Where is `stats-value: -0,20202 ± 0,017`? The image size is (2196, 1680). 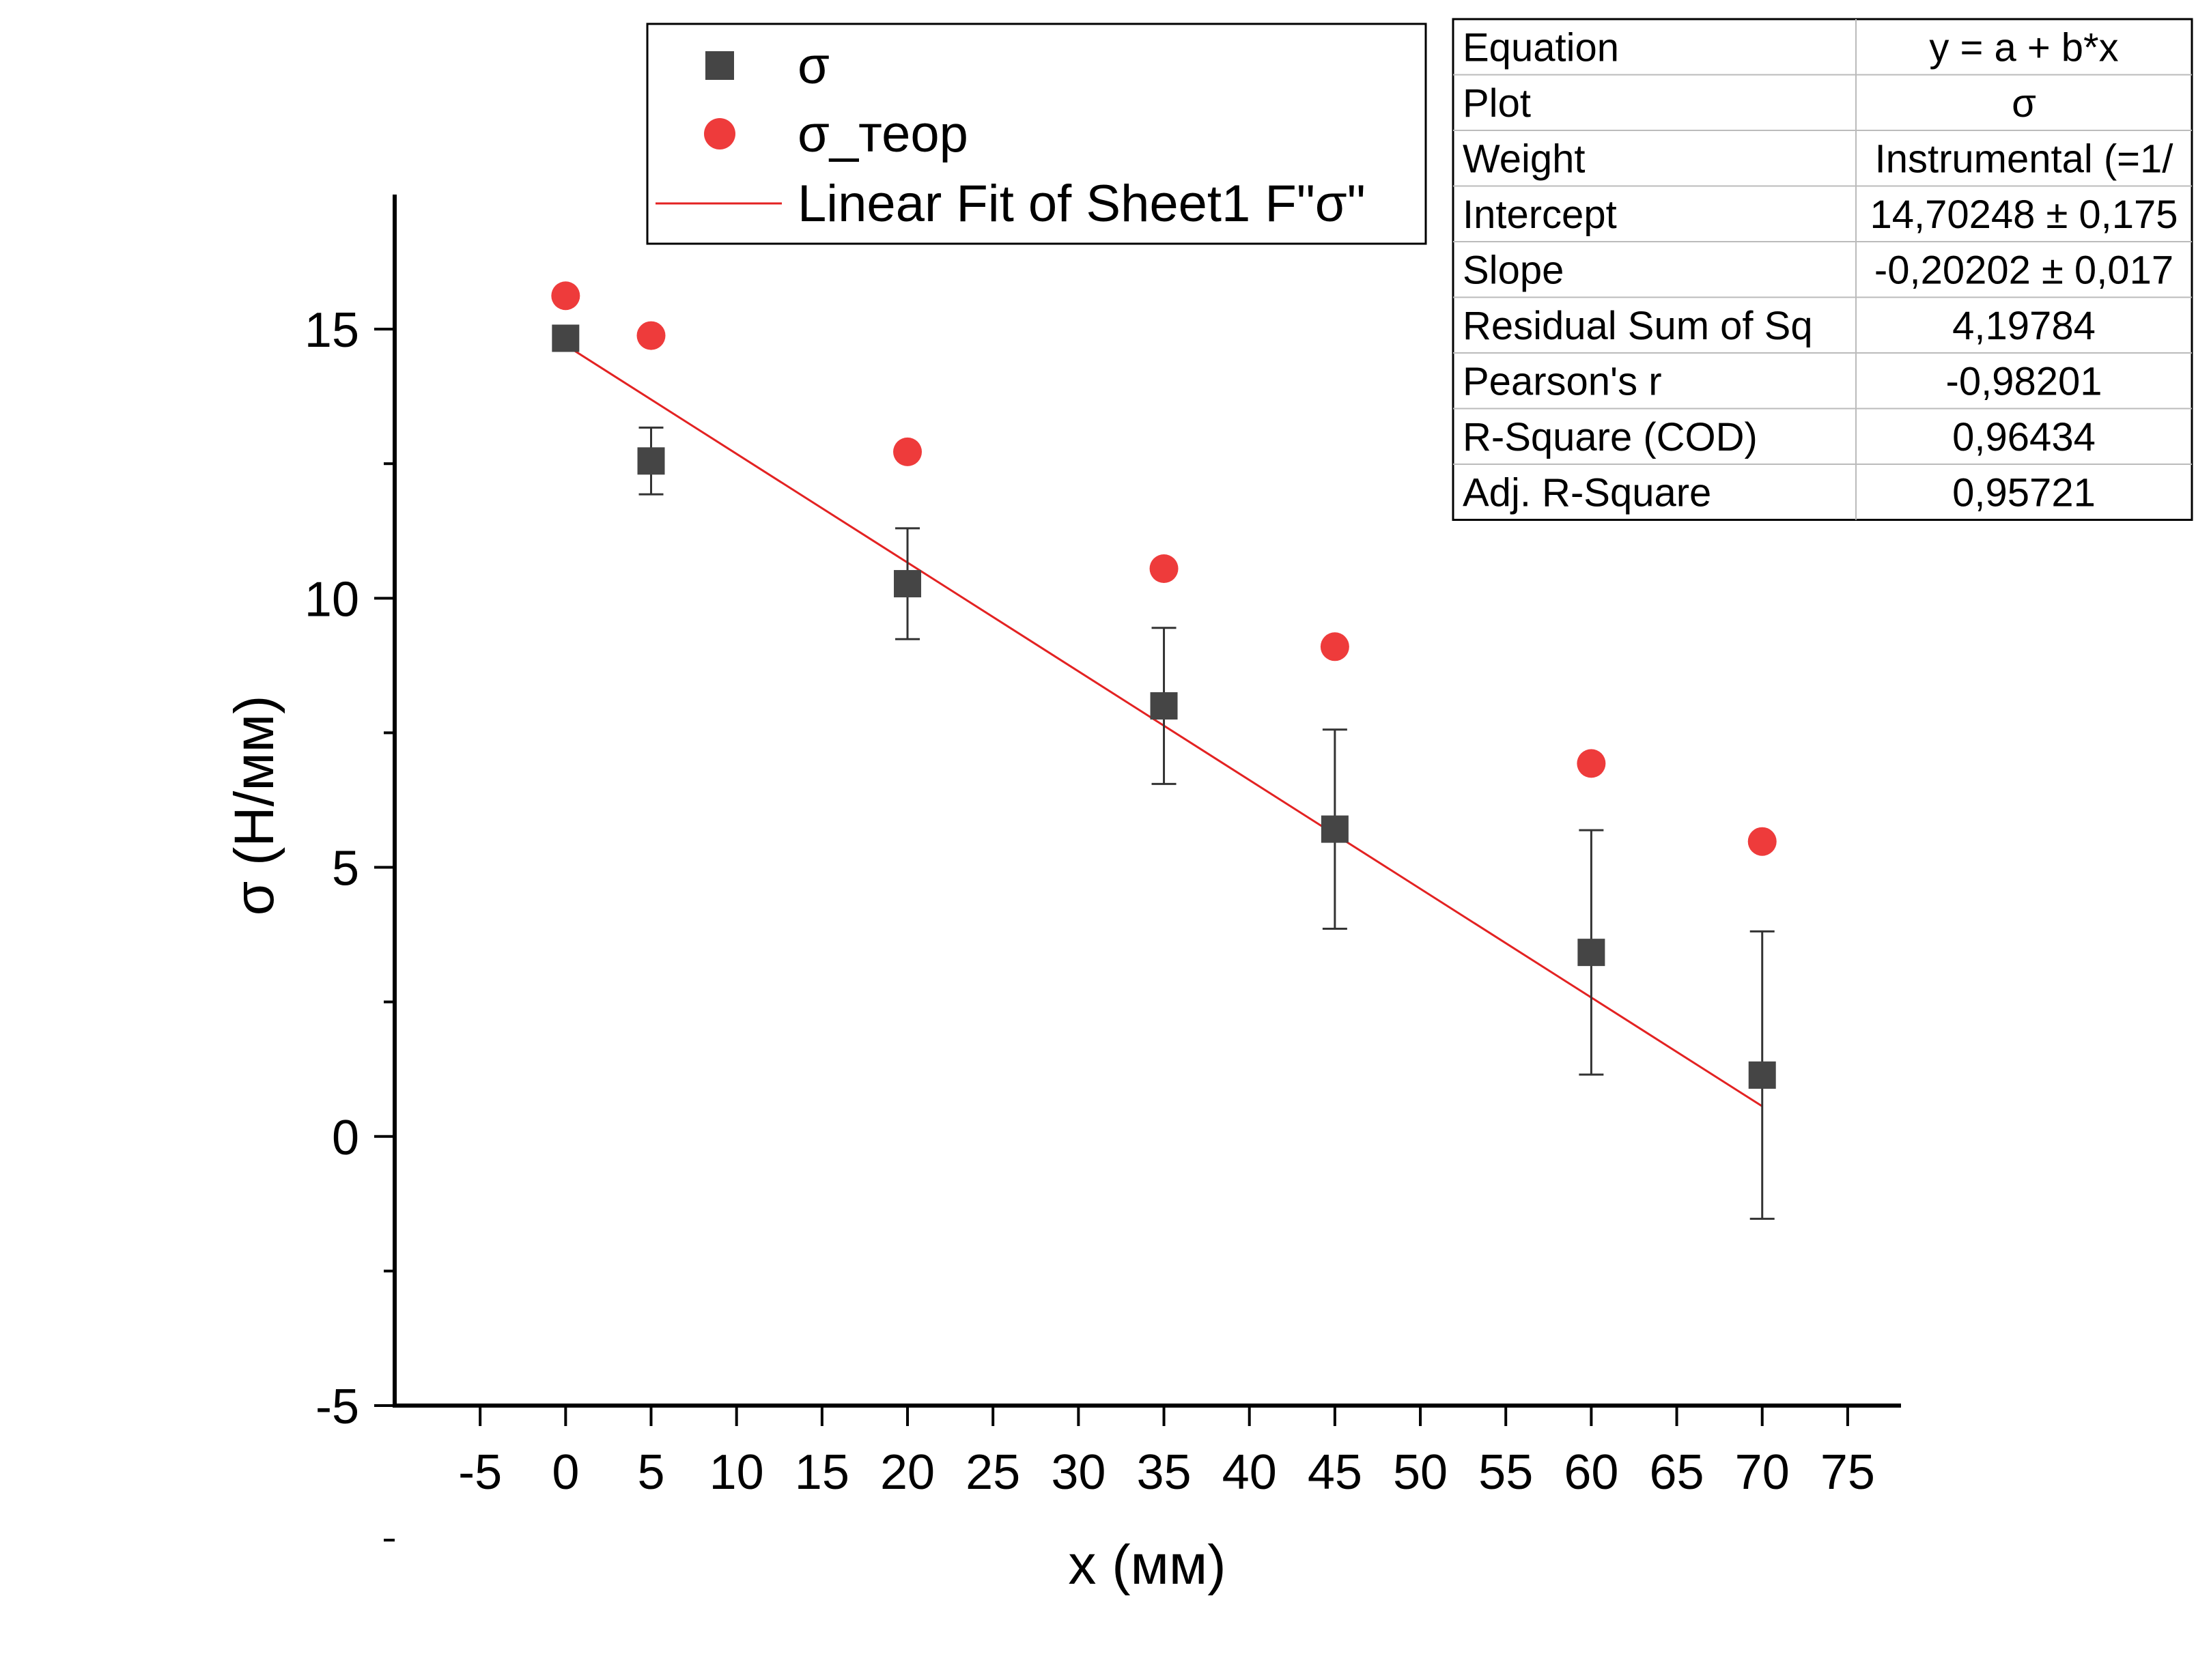
stats-value: -0,20202 ± 0,017 is located at coordinates (2024, 270).